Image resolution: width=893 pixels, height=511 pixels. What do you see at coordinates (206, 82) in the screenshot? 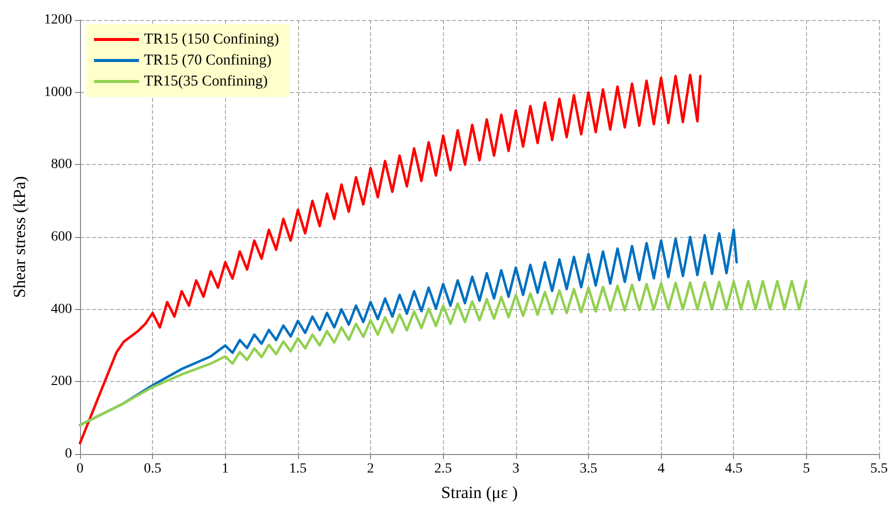
I see `legend-label: TR15(35 Confining)` at bounding box center [206, 82].